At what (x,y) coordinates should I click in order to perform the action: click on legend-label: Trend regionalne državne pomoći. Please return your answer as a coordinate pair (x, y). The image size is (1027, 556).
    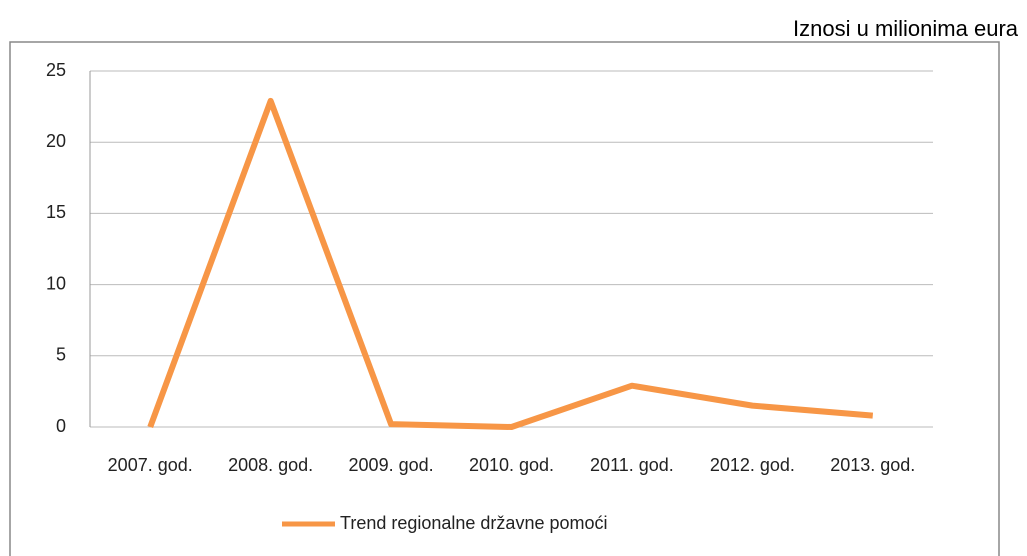
    Looking at the image, I should click on (474, 523).